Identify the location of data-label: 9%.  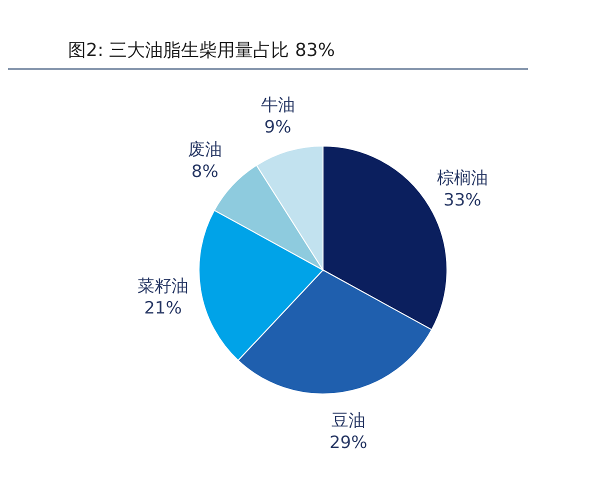
(278, 127).